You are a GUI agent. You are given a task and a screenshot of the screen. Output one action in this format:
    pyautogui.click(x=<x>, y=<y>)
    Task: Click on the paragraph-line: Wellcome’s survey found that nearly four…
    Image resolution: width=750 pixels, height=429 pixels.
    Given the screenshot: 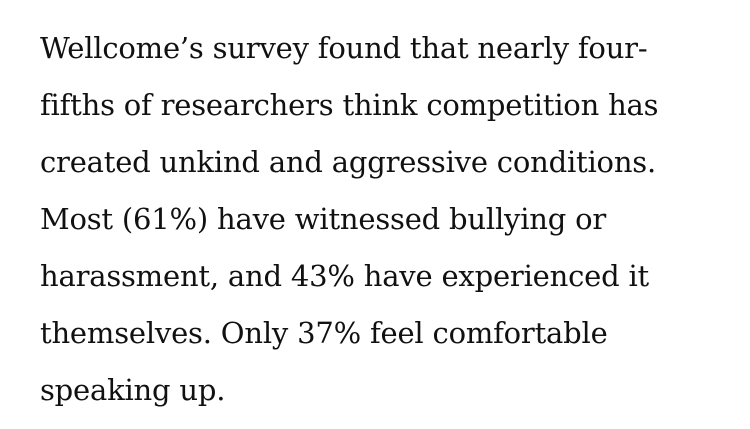 What is the action you would take?
    pyautogui.click(x=344, y=48)
    